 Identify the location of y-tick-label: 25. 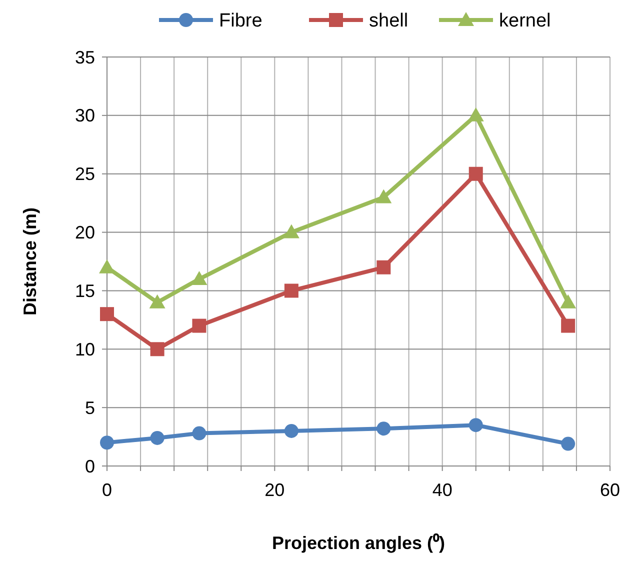
(84, 174).